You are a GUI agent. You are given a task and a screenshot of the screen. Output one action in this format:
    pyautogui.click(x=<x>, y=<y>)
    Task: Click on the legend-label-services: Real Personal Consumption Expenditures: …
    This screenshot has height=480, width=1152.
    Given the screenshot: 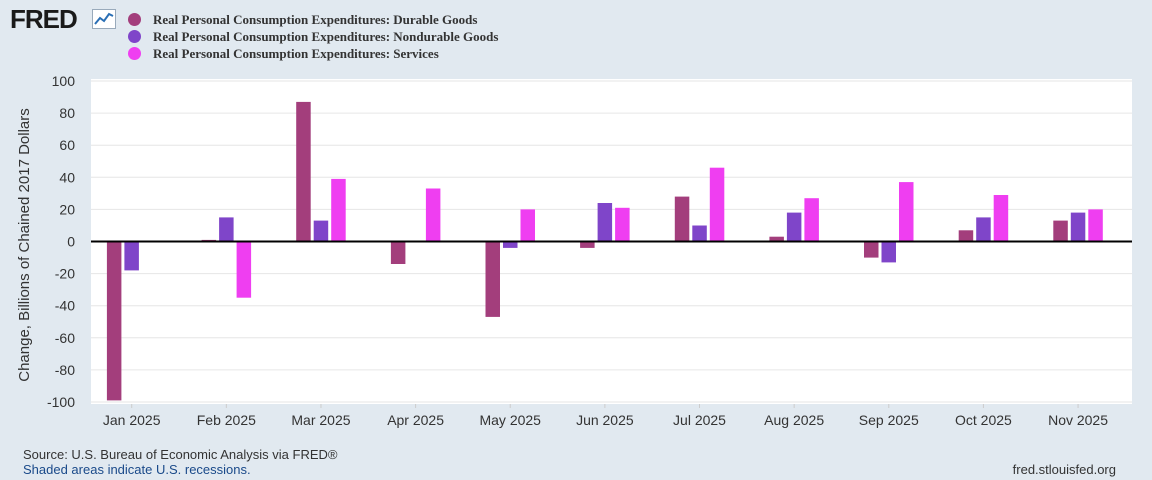 What is the action you would take?
    pyautogui.click(x=296, y=53)
    